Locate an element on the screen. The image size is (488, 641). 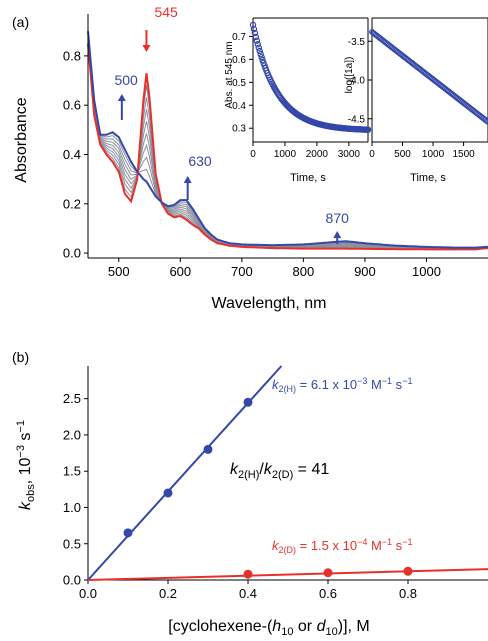
y-tick-label: 1.0 is located at coordinates (72, 507).